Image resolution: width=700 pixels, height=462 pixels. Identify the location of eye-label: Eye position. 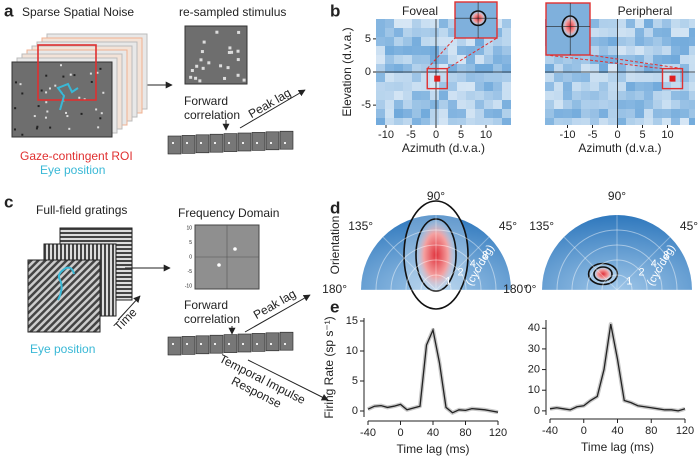
(72, 170).